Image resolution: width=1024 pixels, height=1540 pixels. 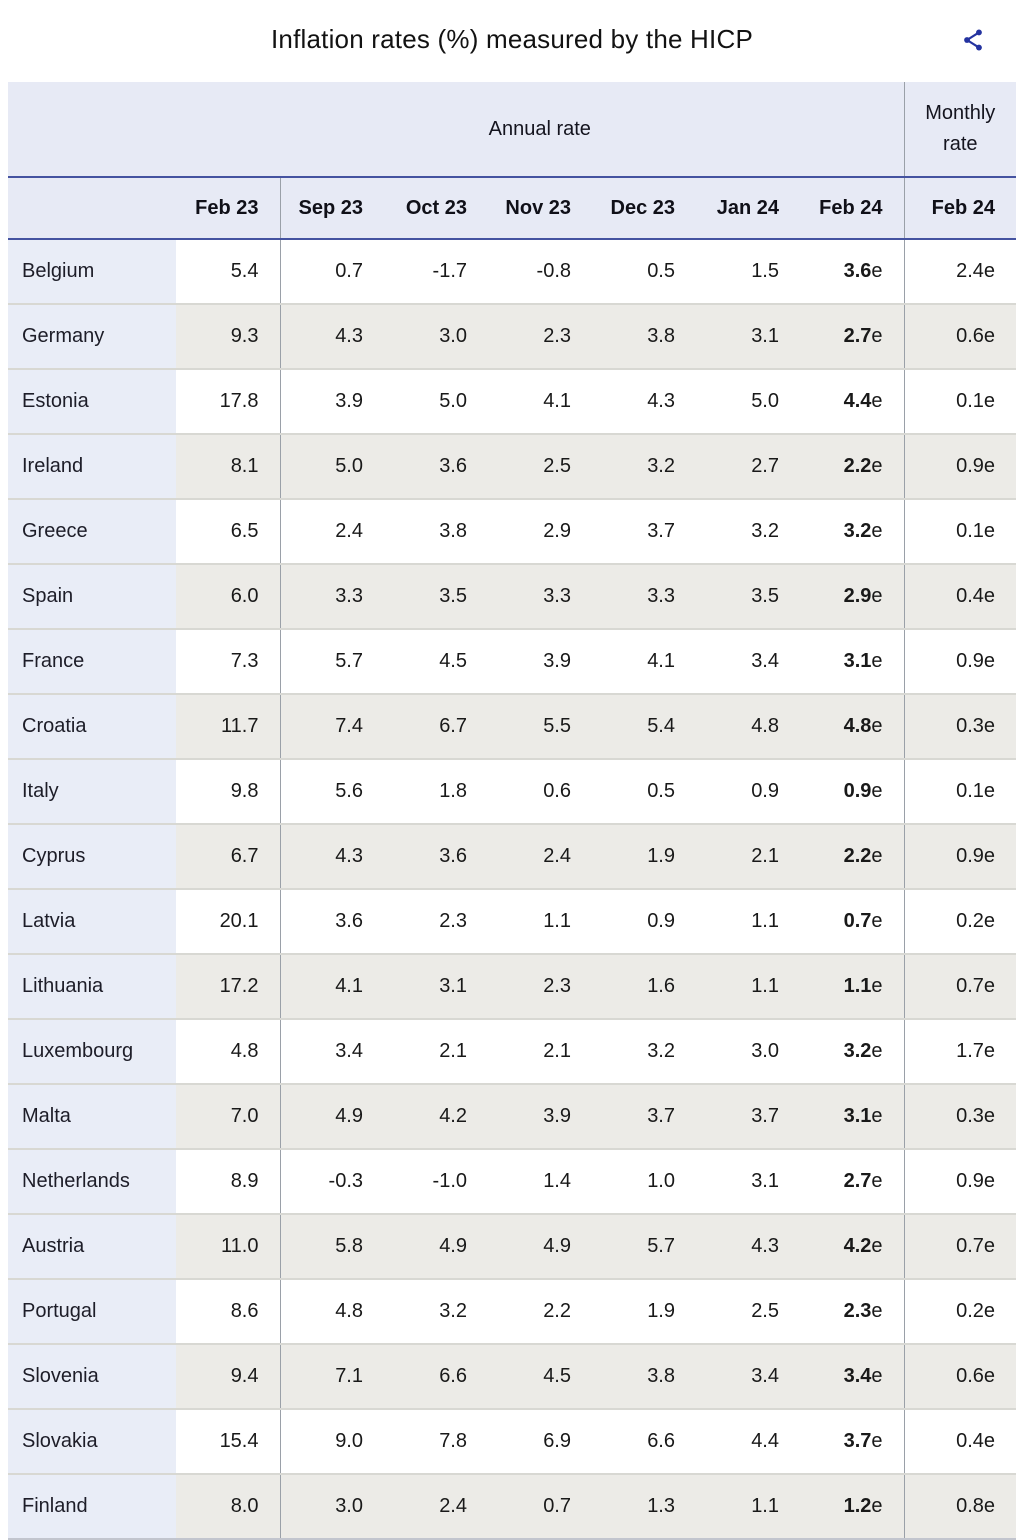 What do you see at coordinates (852, 1442) in the screenshot?
I see `value-cell-feb24: 3.7e` at bounding box center [852, 1442].